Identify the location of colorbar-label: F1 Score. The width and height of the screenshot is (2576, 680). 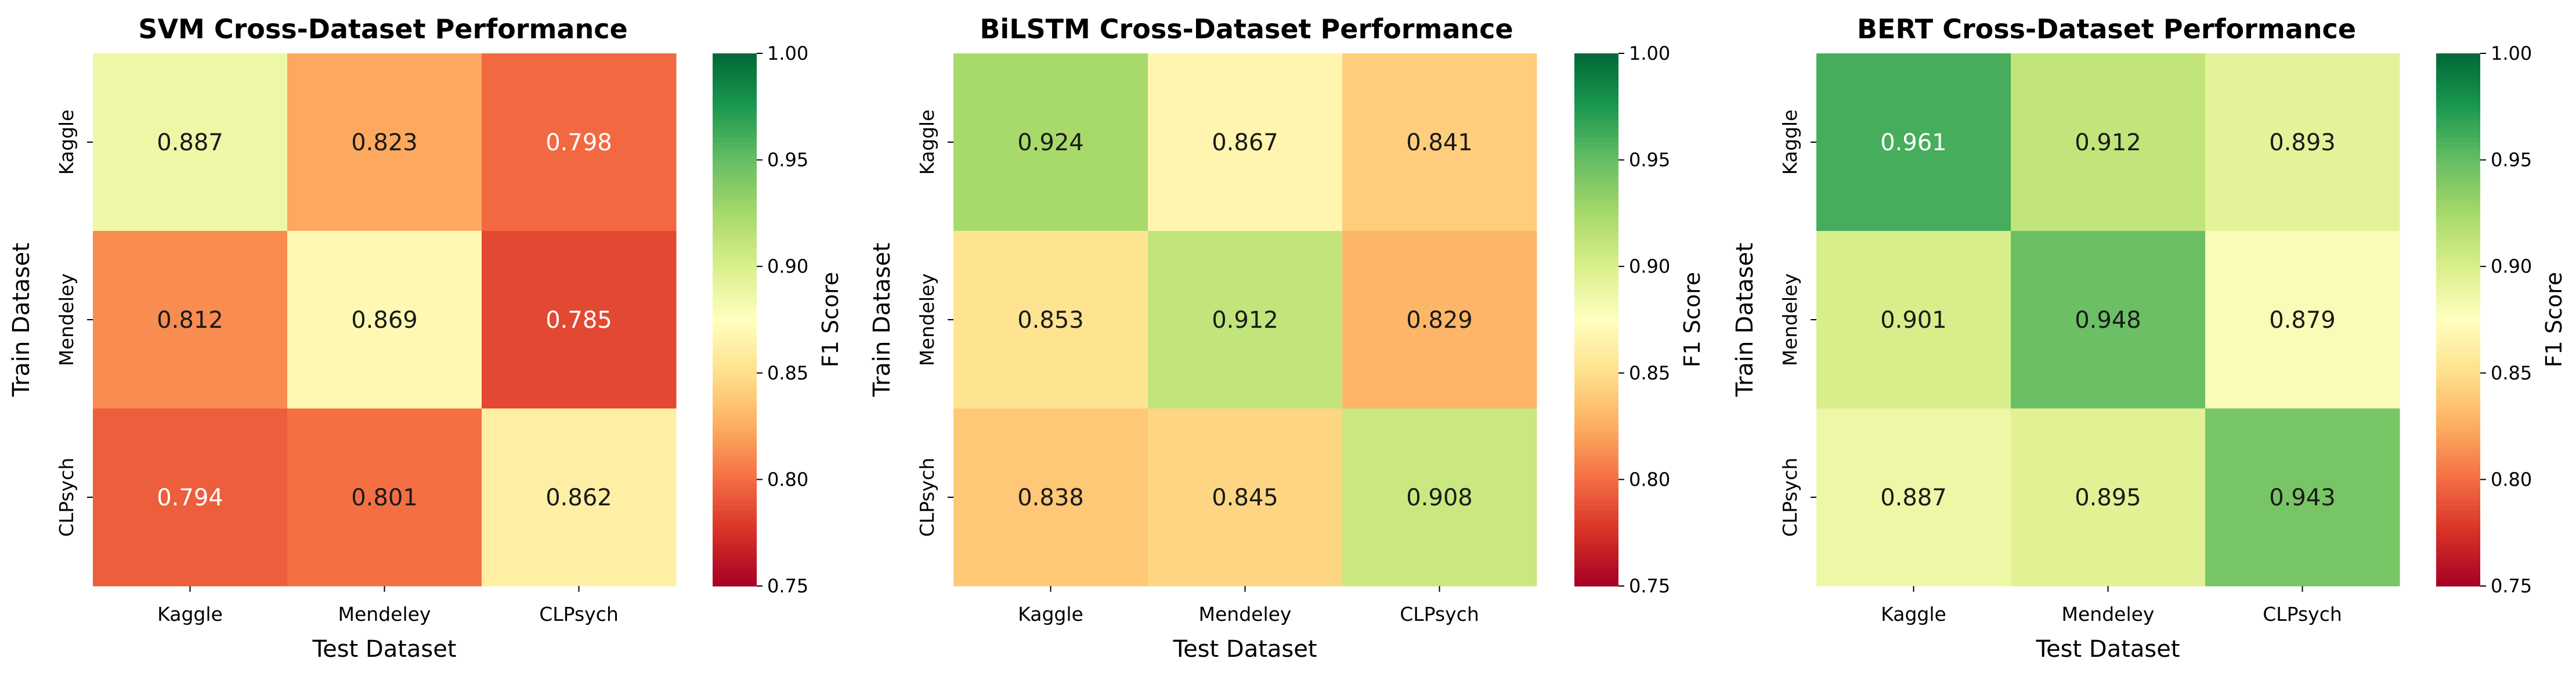
(1692, 320).